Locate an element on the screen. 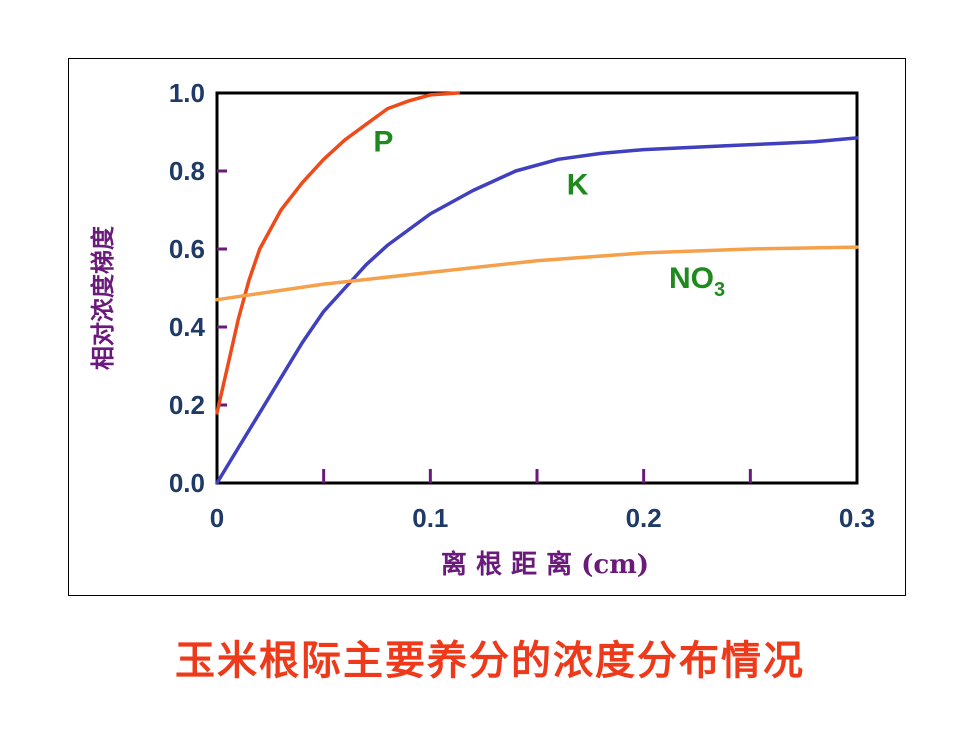  series-label-p: P is located at coordinates (383, 142).